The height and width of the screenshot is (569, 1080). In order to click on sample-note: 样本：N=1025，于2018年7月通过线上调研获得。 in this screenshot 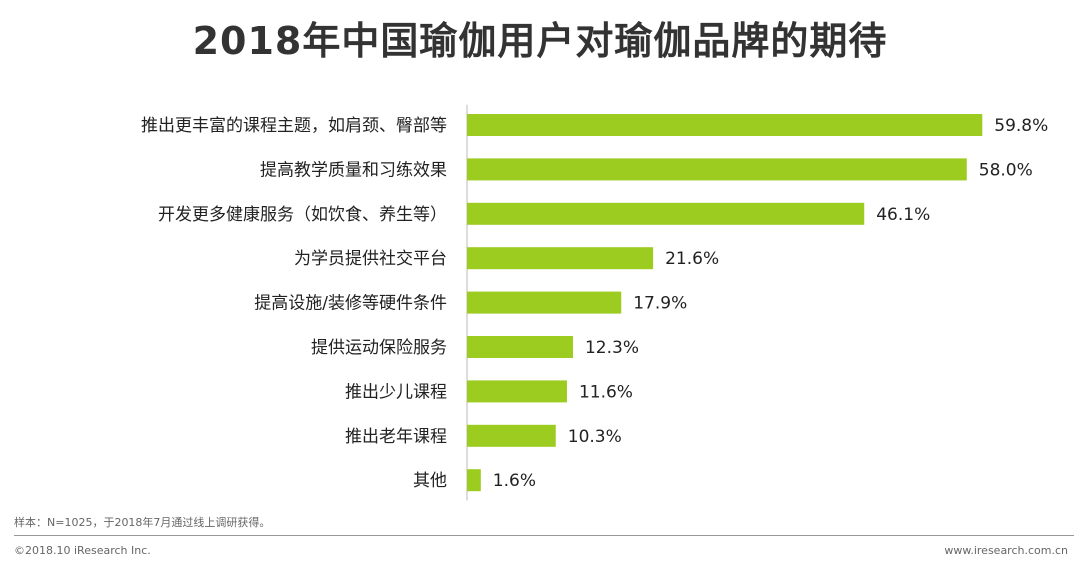, I will do `click(142, 522)`.